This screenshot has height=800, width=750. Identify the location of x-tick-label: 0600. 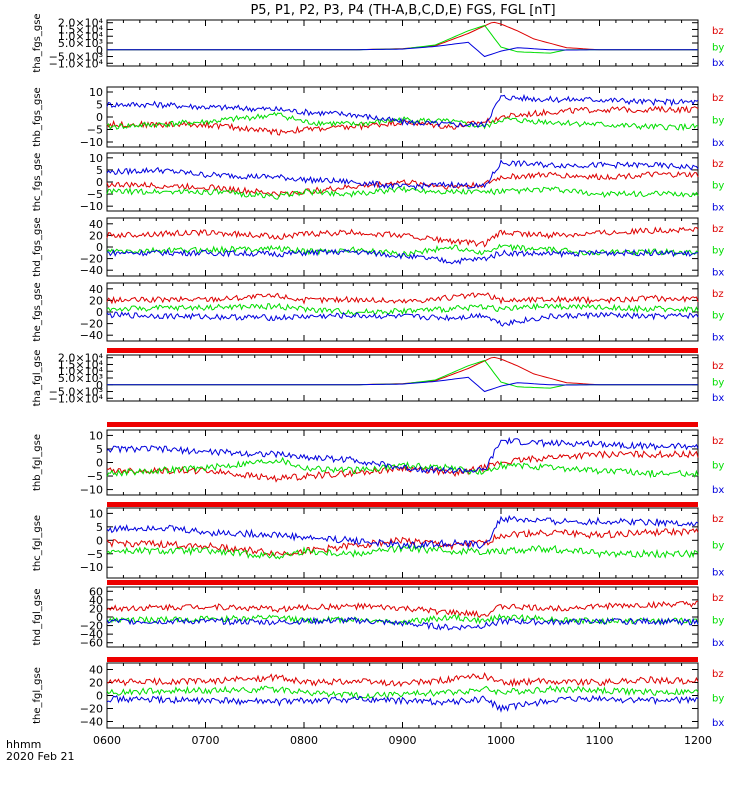
(107, 740).